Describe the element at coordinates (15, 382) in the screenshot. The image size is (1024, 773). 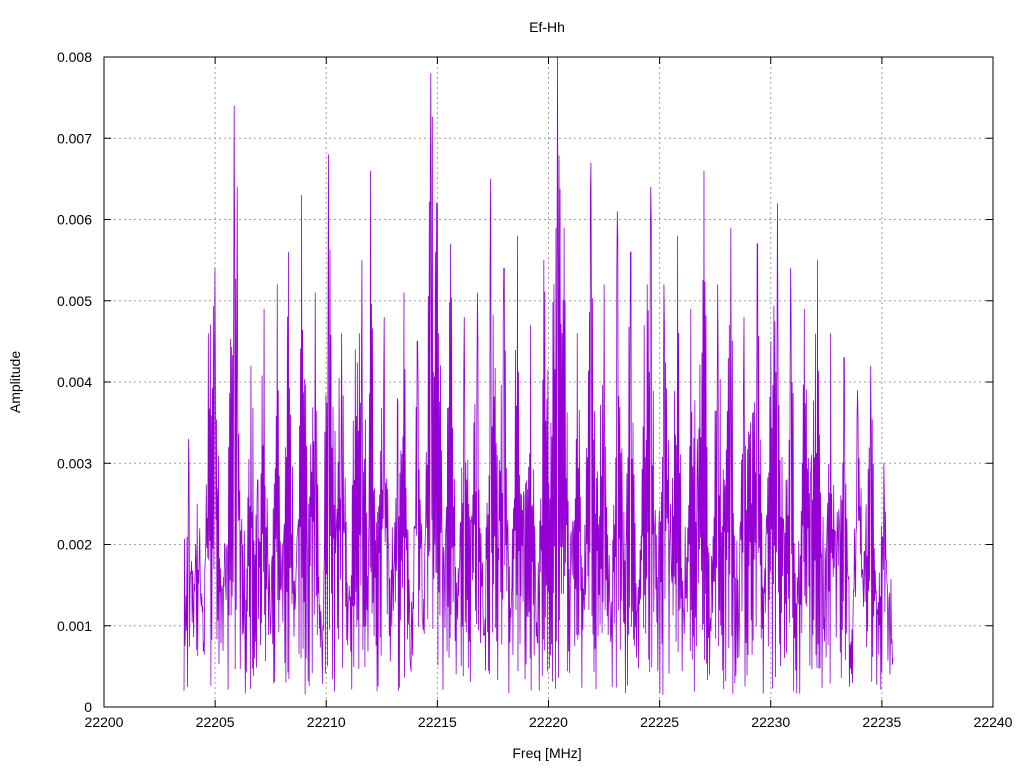
I see `y-axis-label: Amplitude` at that location.